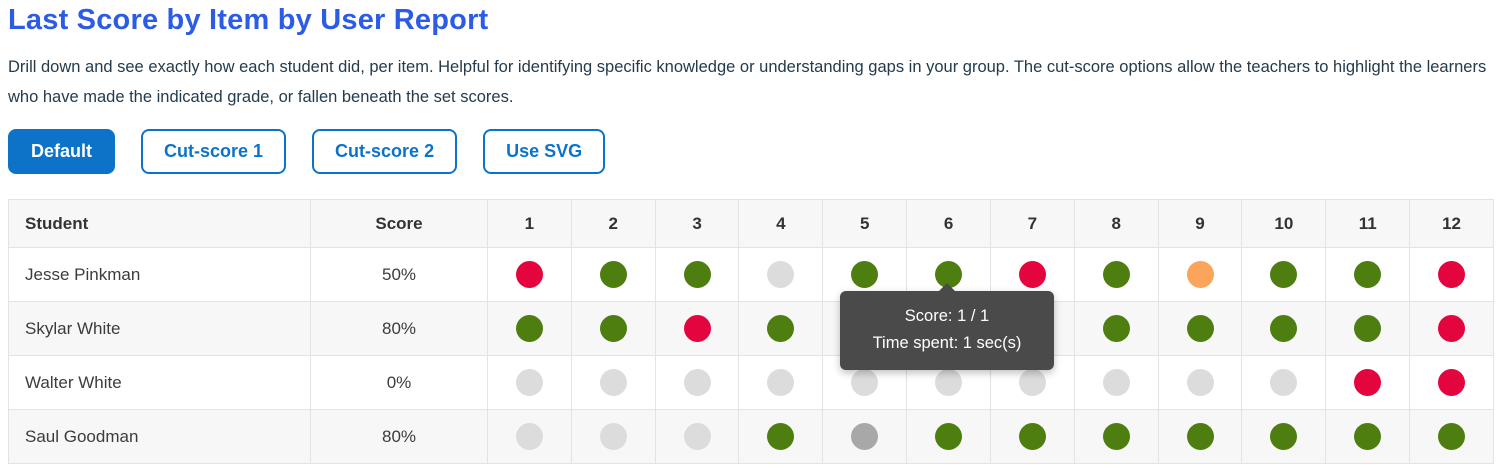 The width and height of the screenshot is (1502, 474). I want to click on column-header-item: 9, so click(1200, 223).